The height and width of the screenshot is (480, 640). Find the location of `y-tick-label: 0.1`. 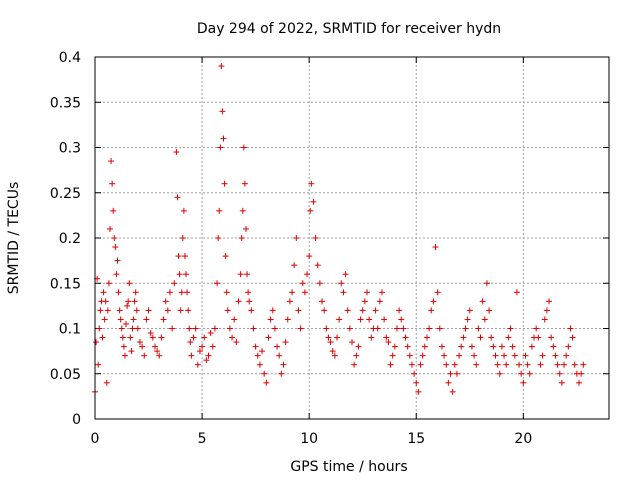

y-tick-label: 0.1 is located at coordinates (70, 330).